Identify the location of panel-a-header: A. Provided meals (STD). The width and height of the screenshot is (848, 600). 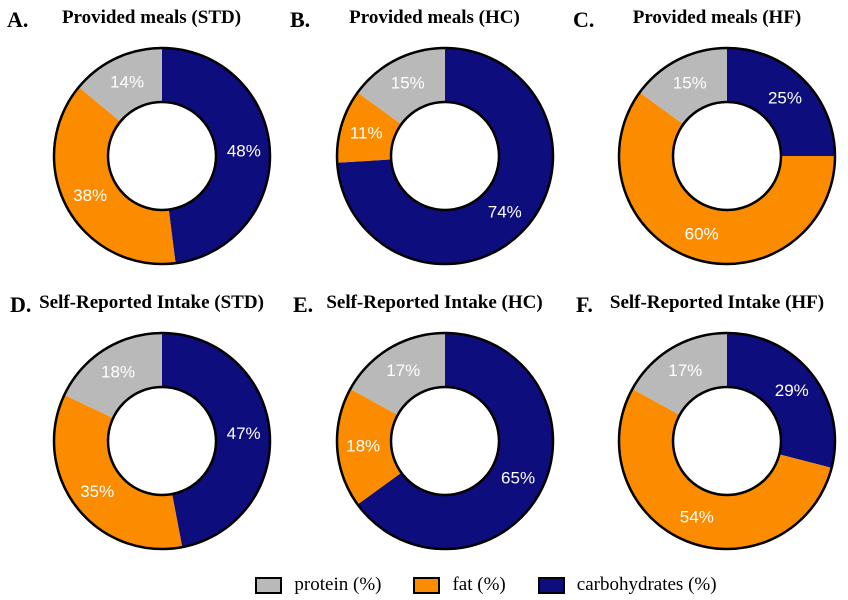
(141, 21).